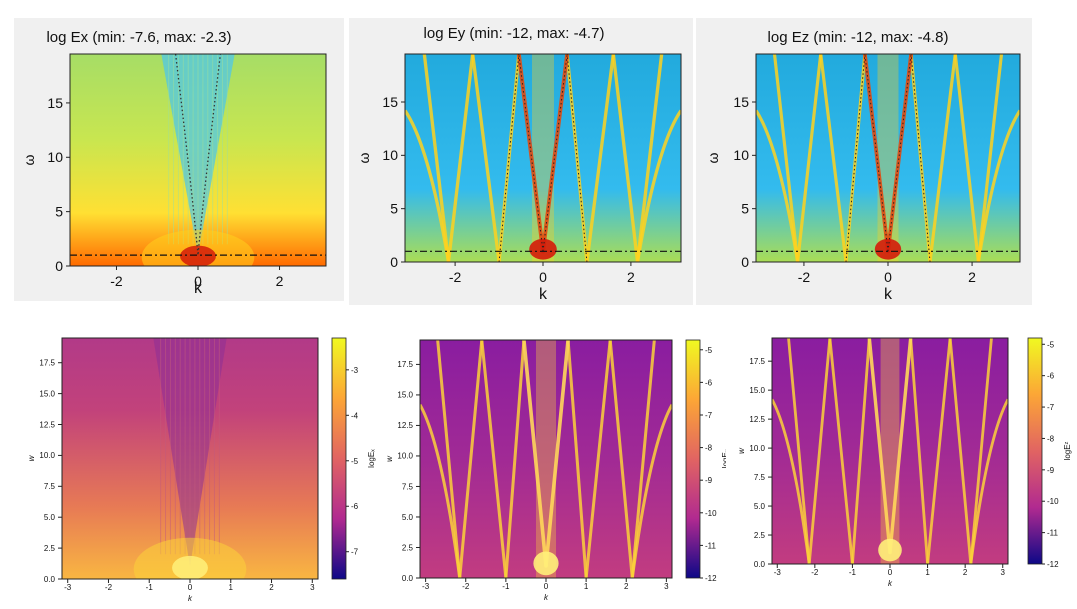 The width and height of the screenshot is (1077, 609). What do you see at coordinates (1067, 450) in the screenshot?
I see `colorbar-label: logEᶻ` at bounding box center [1067, 450].